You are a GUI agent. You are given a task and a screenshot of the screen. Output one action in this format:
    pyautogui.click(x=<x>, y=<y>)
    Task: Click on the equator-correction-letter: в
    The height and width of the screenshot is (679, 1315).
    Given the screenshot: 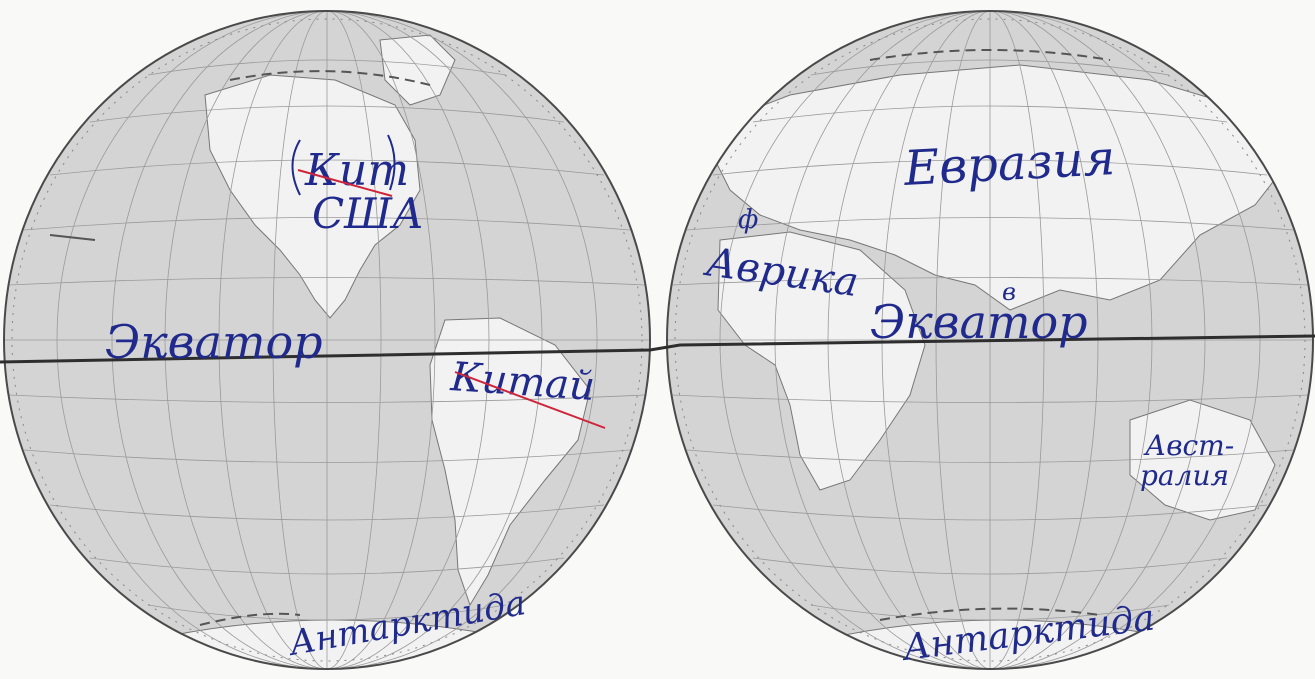 What is the action you would take?
    pyautogui.click(x=1009, y=292)
    